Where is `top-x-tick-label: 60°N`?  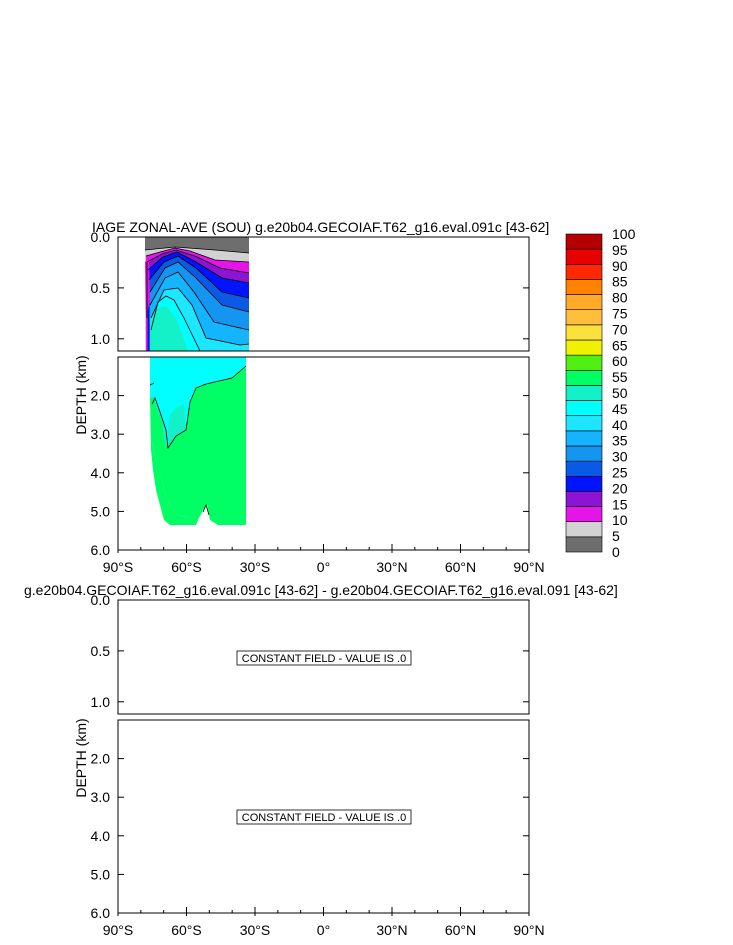 top-x-tick-label: 60°N is located at coordinates (460, 567).